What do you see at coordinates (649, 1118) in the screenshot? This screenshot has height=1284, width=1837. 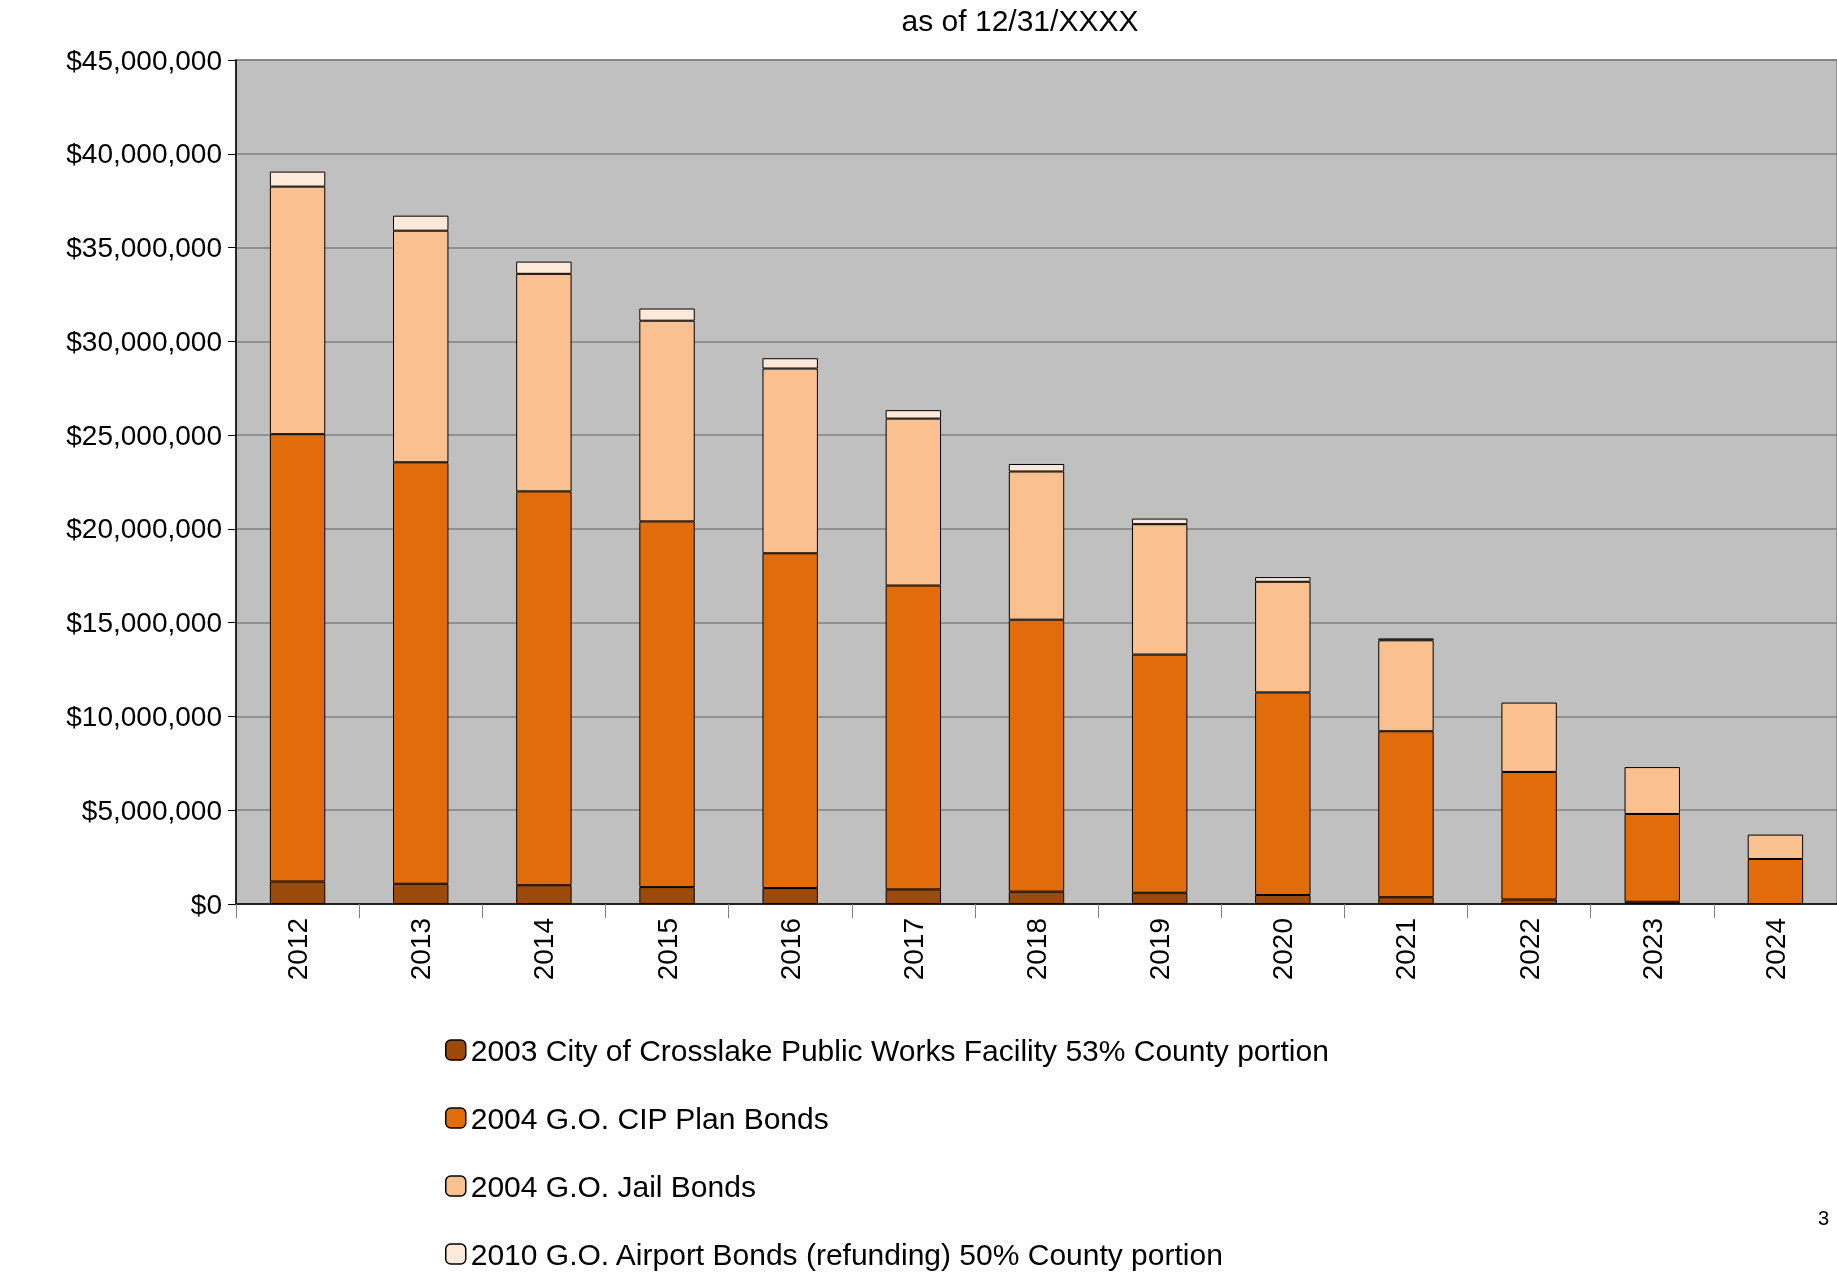 I see `legend-label: 2004 G.O. CIP Plan Bonds` at bounding box center [649, 1118].